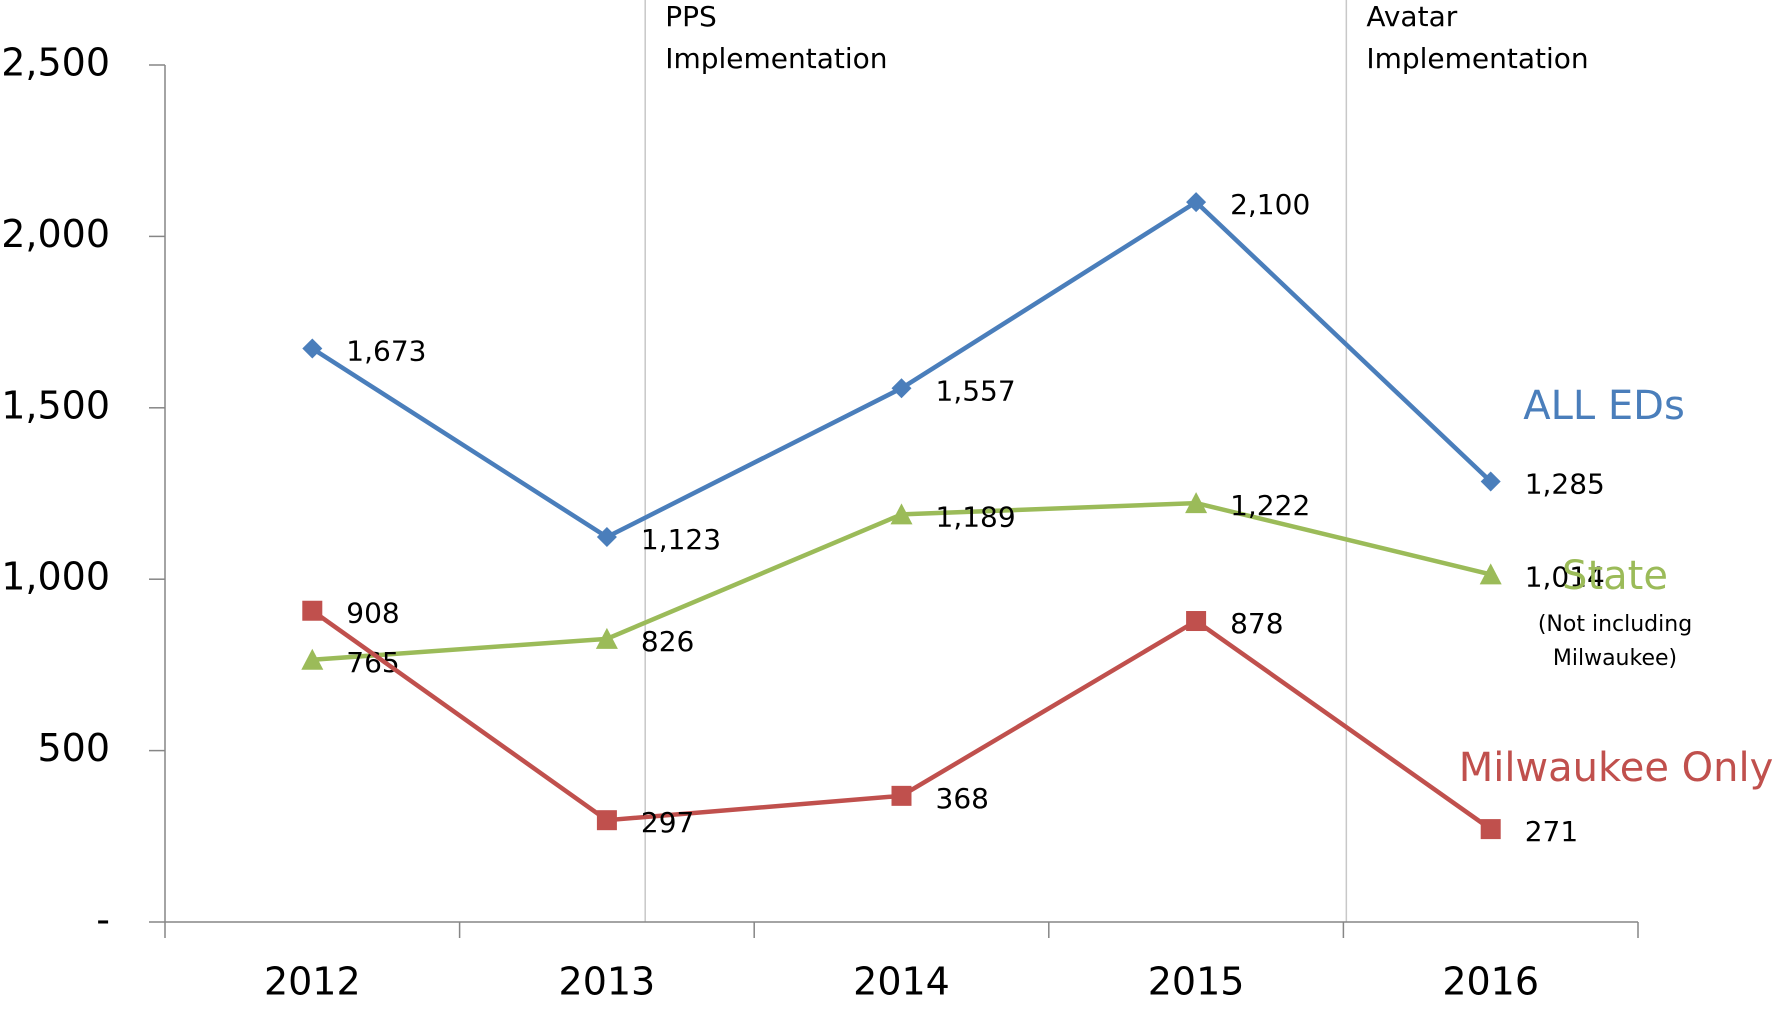  I want to click on x-tick-label: 2013, so click(607, 982).